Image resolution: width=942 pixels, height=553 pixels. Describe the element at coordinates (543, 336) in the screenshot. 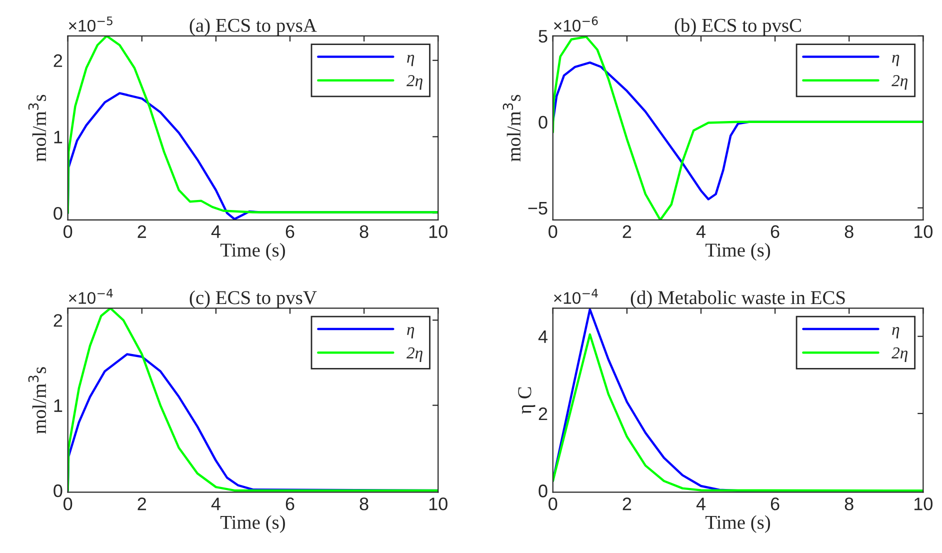

I see `y-tick-label: 4` at that location.